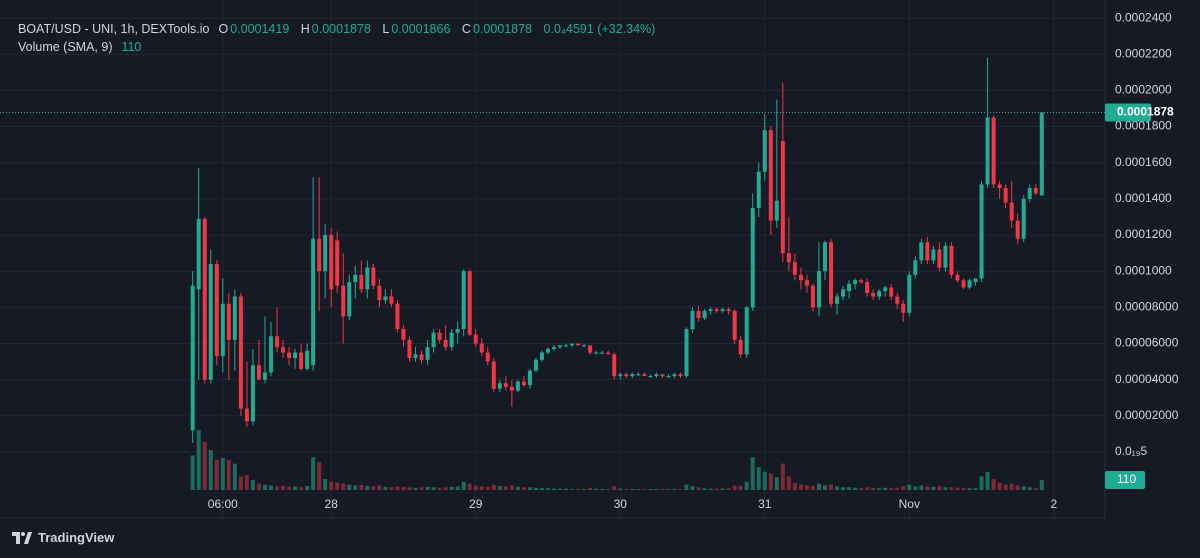 Image resolution: width=1200 pixels, height=558 pixels. What do you see at coordinates (909, 504) in the screenshot?
I see `x-tick-label: Nov` at bounding box center [909, 504].